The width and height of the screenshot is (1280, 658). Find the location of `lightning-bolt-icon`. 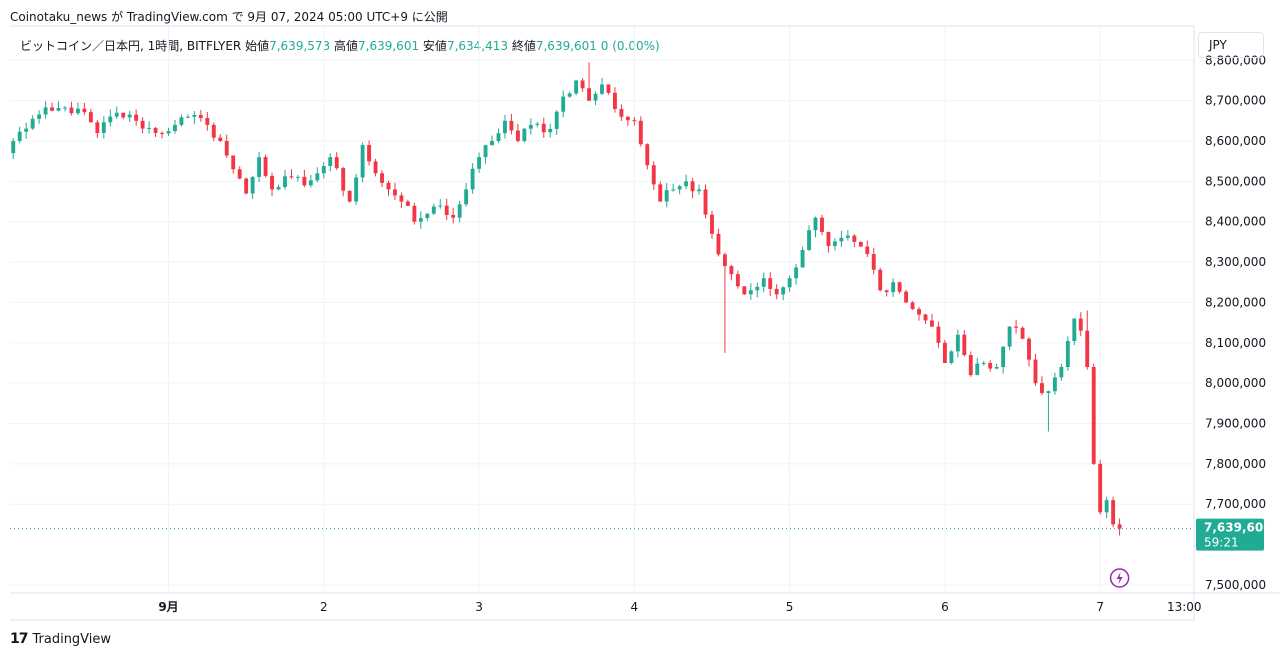

lightning-bolt-icon is located at coordinates (1119, 578).